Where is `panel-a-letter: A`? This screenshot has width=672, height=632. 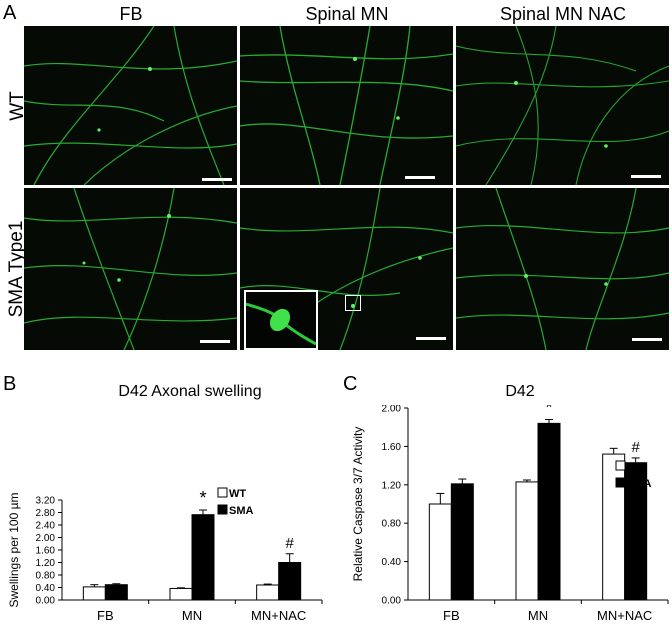
panel-a-letter: A is located at coordinates (10, 13).